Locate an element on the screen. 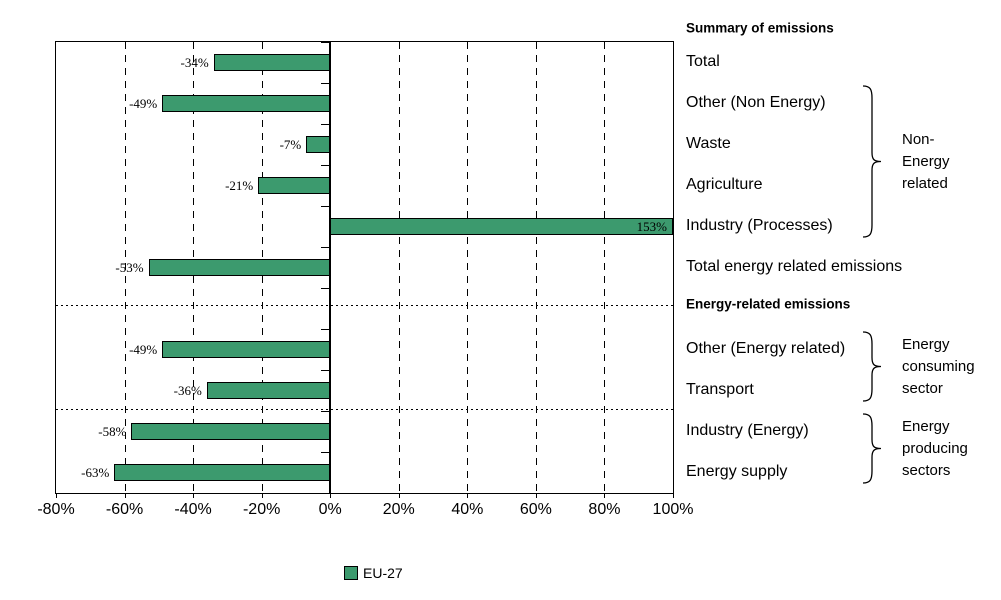 This screenshot has height=600, width=1001. group-label: Energy consuming sector is located at coordinates (938, 367).